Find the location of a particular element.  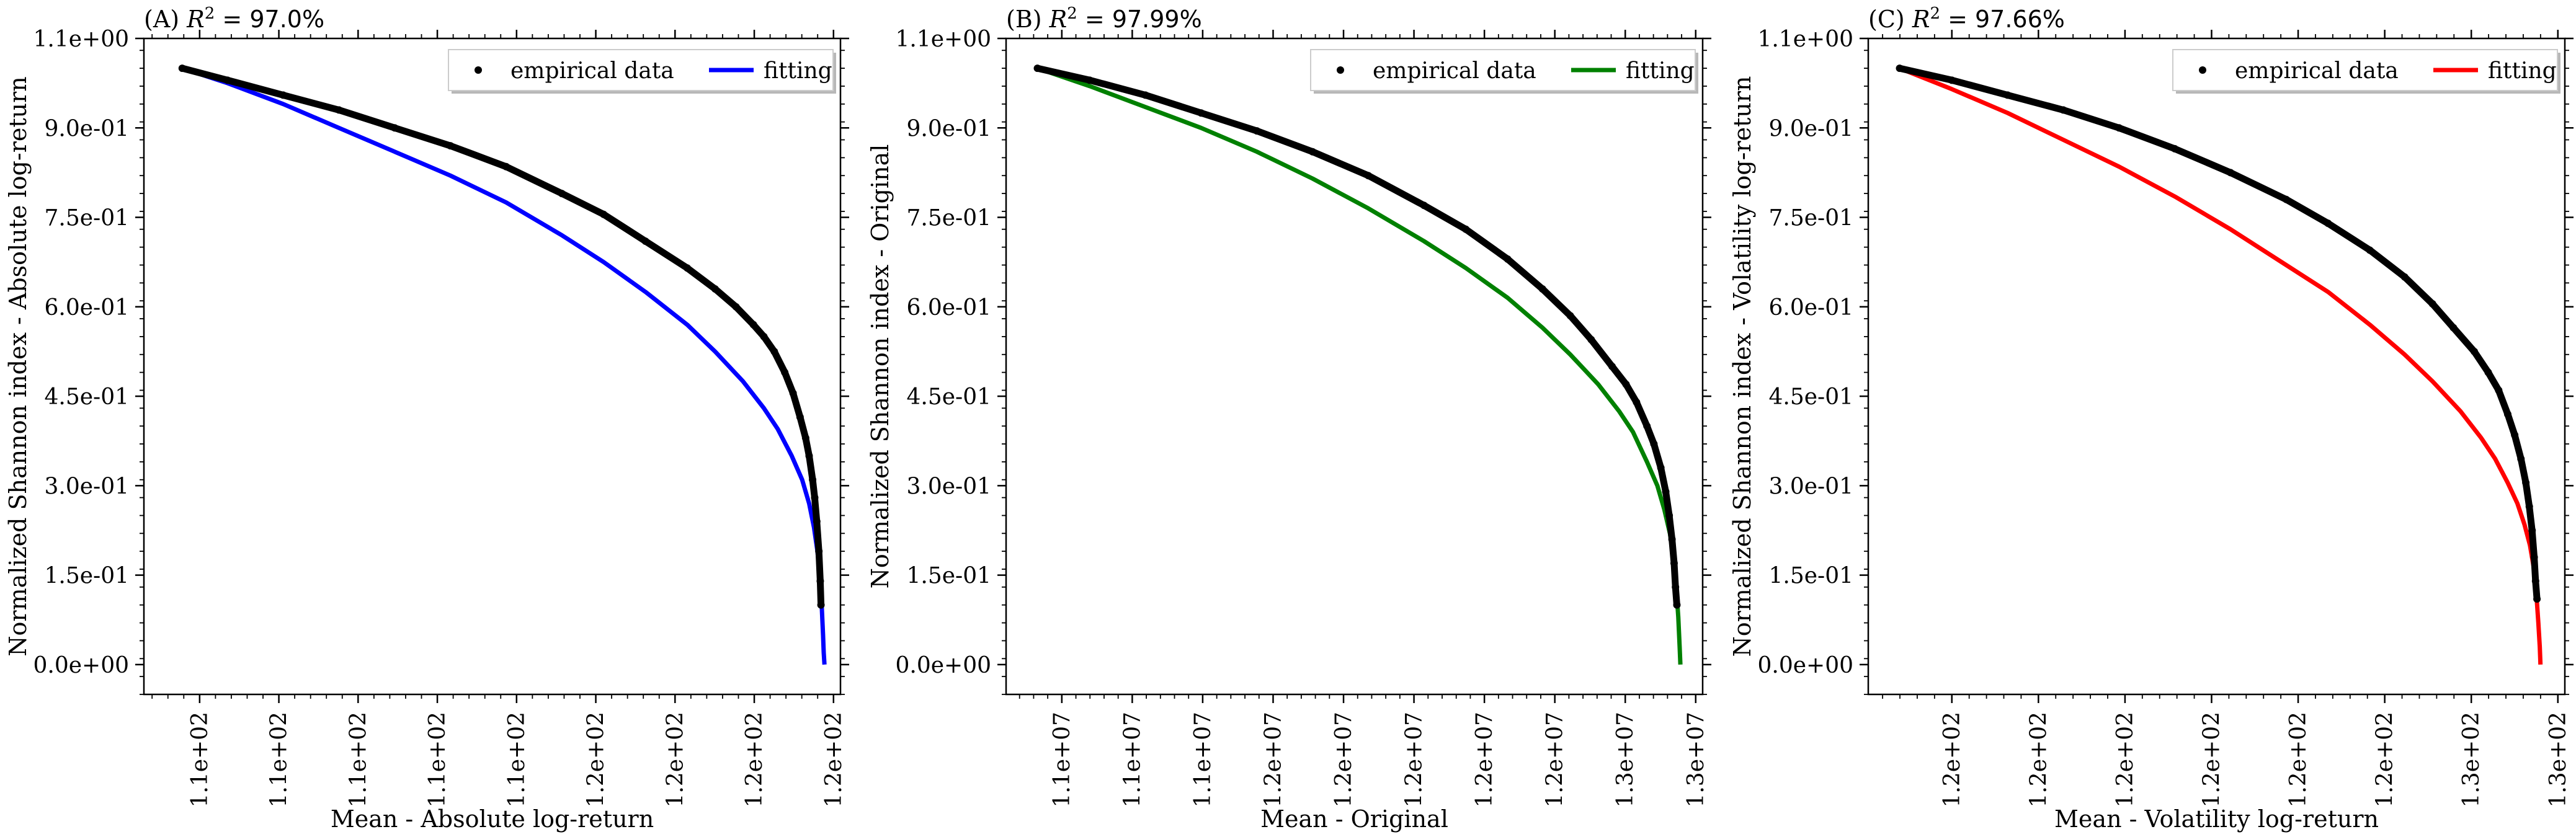

r2-exponent: 2 is located at coordinates (1935, 13).